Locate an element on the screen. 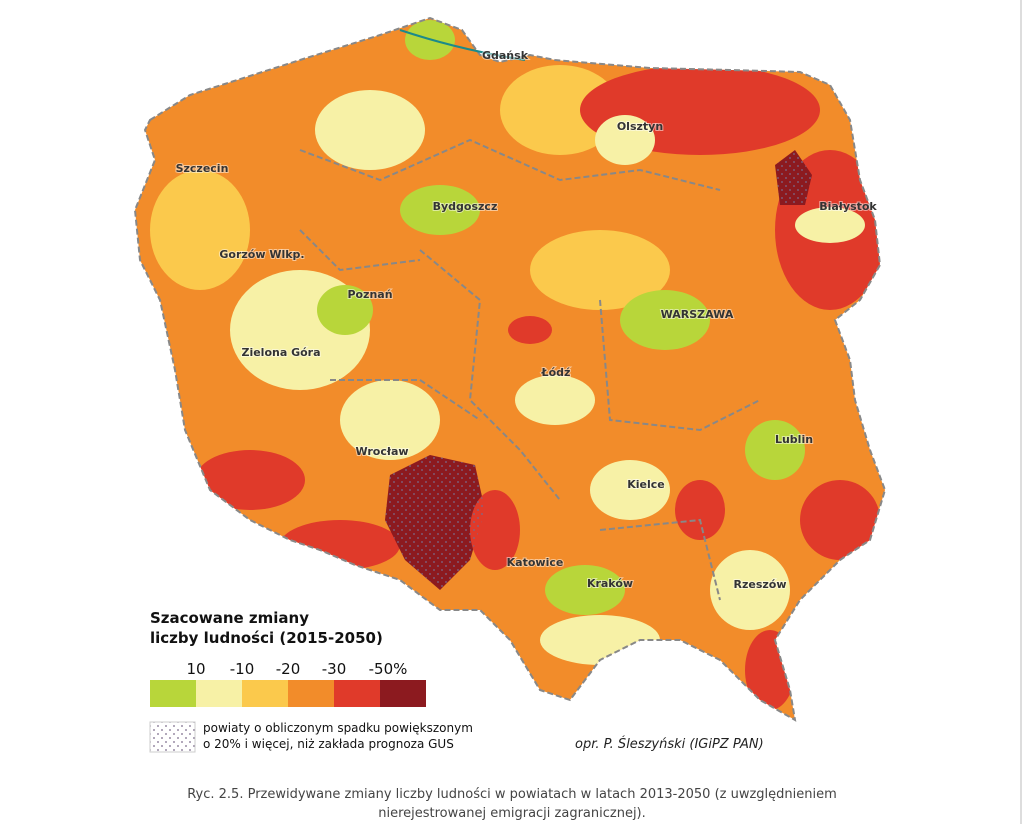 This screenshot has width=1024, height=824. city-label: Kielce is located at coordinates (646, 484).